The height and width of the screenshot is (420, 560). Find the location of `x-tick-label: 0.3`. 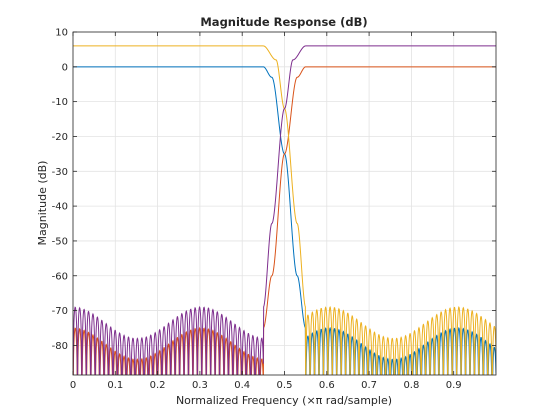

x-tick-label: 0.3 is located at coordinates (200, 385).